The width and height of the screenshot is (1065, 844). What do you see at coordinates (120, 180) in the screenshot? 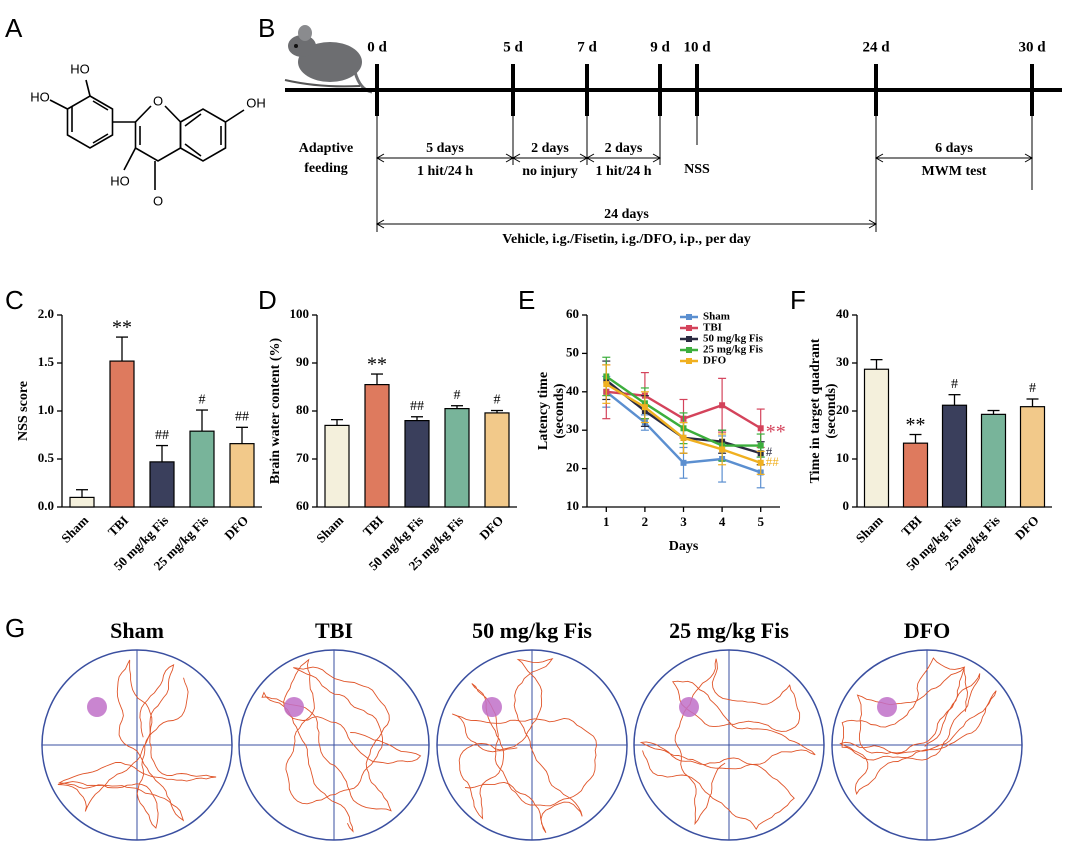
I see `atom-label: HO` at bounding box center [120, 180].